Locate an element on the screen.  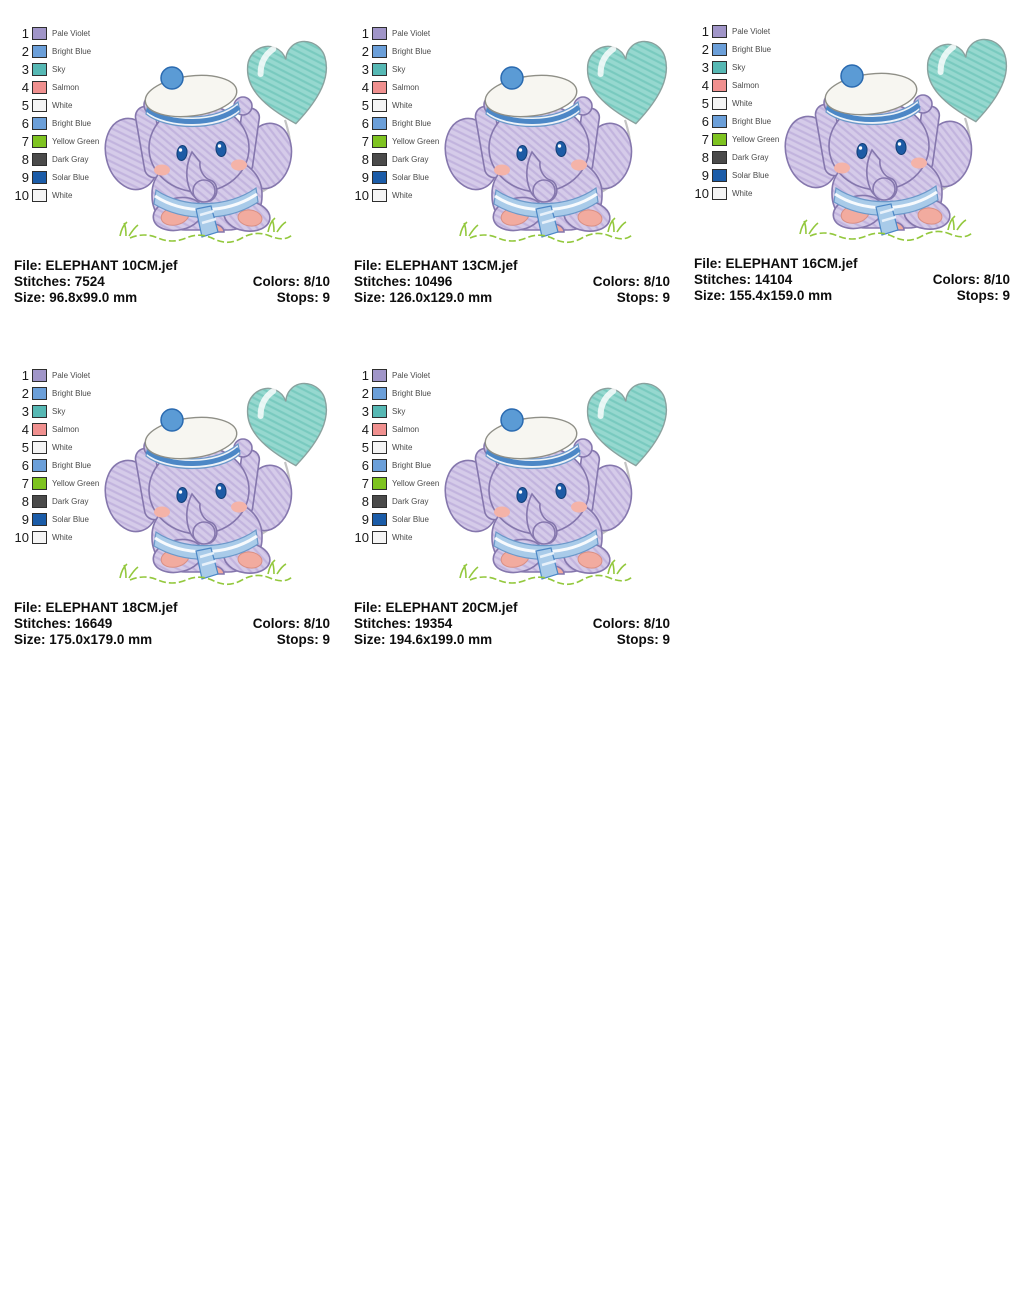
stitch-count: Stitches: 7524 is located at coordinates (59, 281).